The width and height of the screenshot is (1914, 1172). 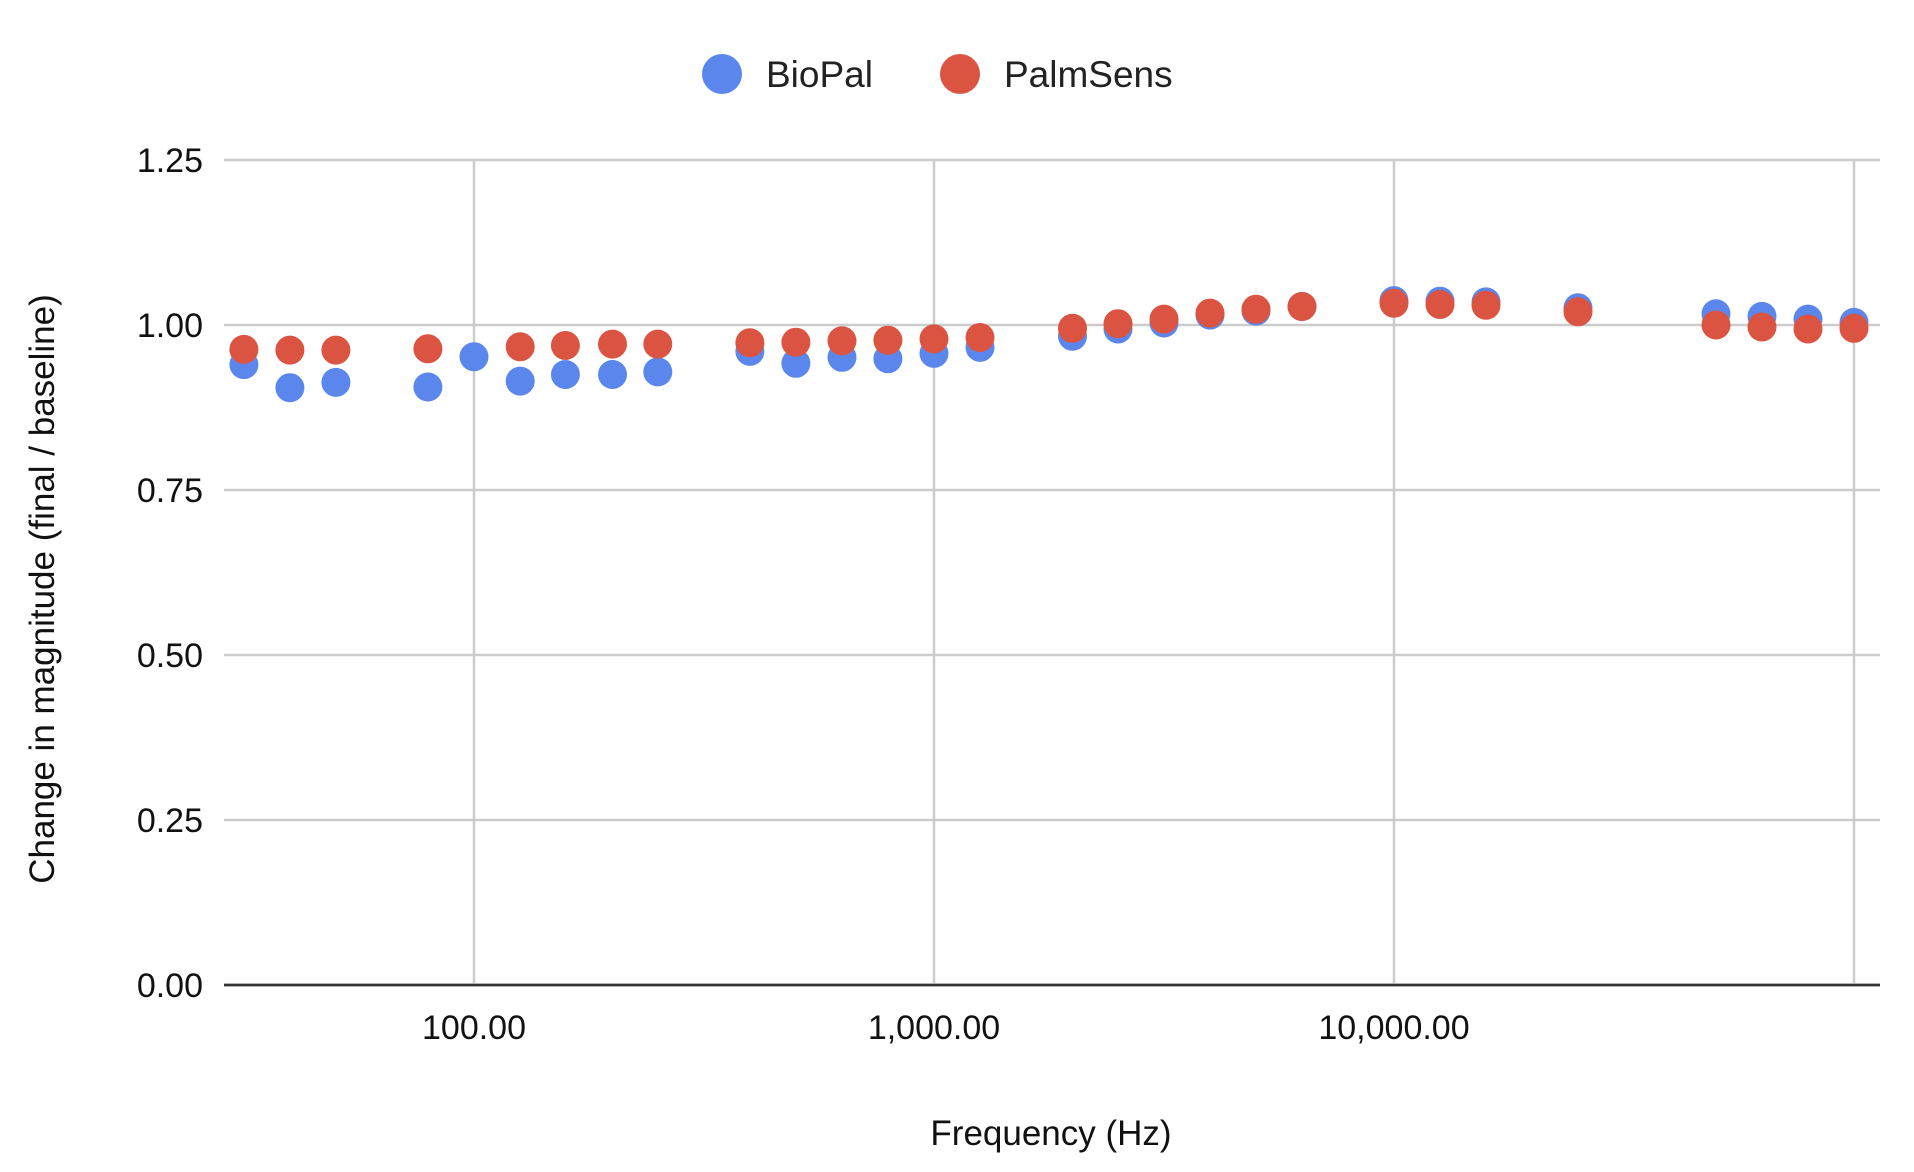 I want to click on y-axis-ticks: 0.00 0.25 0.50 0.75 1.00 1.25, so click(x=170, y=573).